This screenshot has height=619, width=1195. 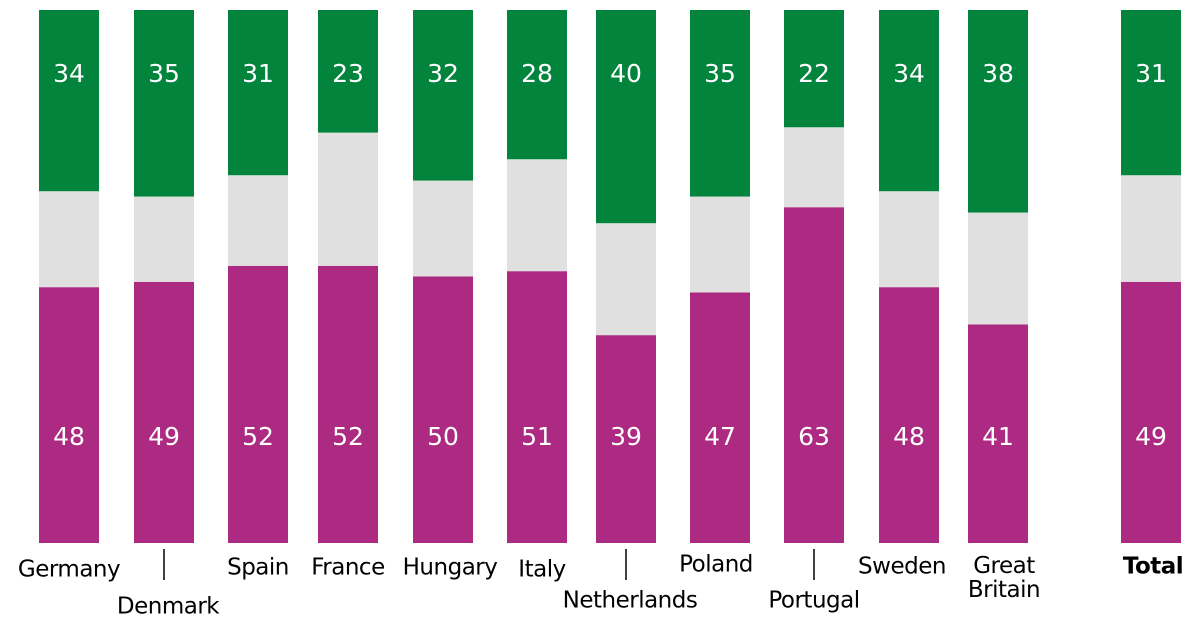 I want to click on category-label: Total, so click(x=1153, y=567).